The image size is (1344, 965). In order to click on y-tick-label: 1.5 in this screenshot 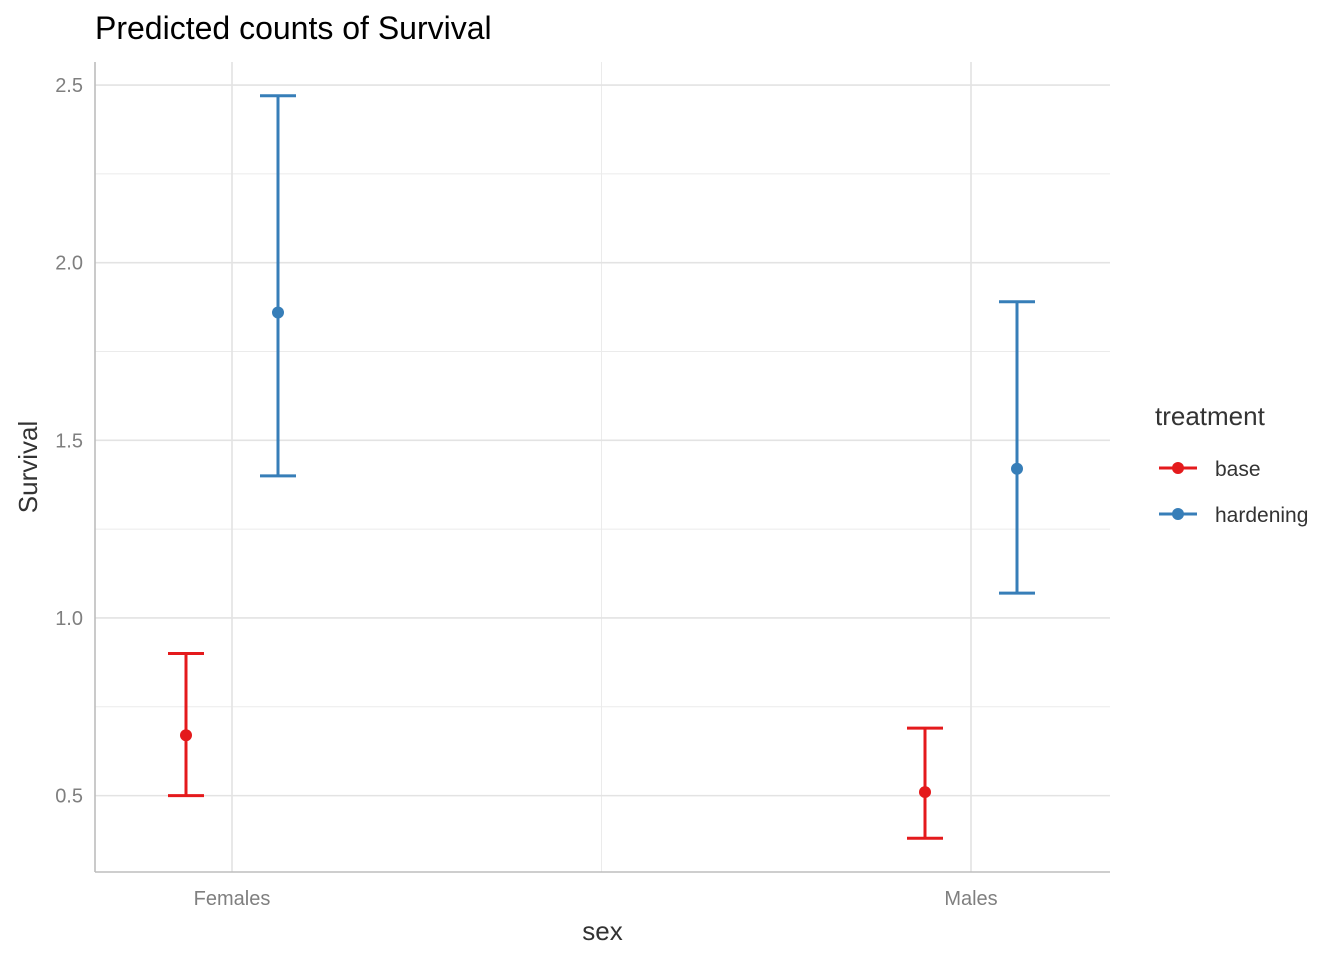, I will do `click(69, 441)`.